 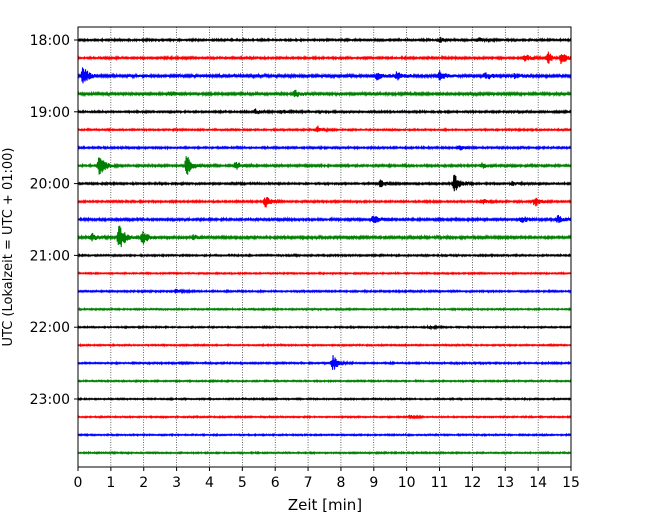 I want to click on x-tick-label: 0, so click(x=78, y=483).